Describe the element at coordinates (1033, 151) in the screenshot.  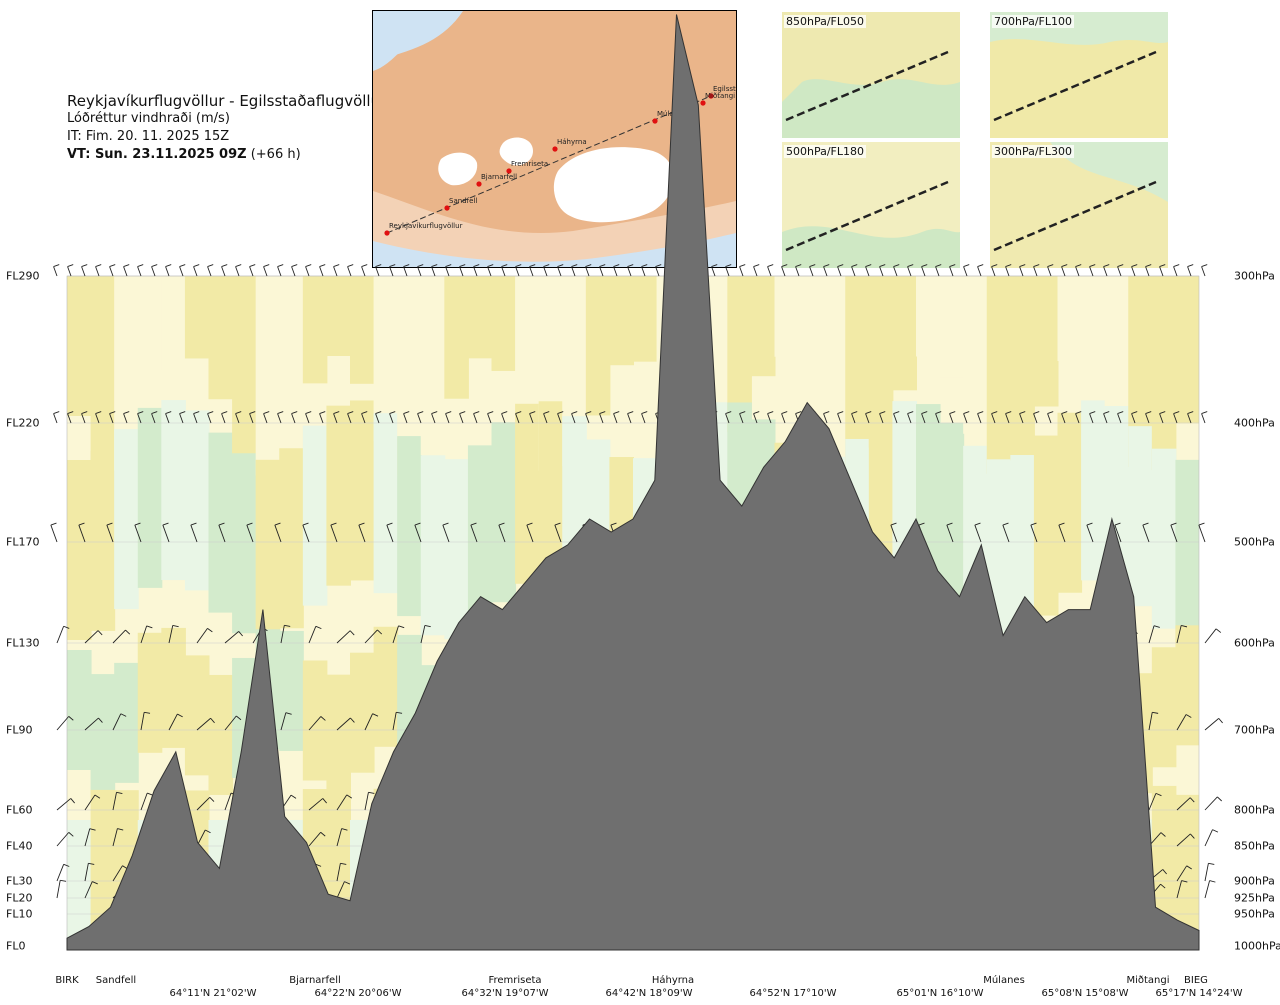
I see `mini-map-300-label: 300hPa/FL300` at that location.